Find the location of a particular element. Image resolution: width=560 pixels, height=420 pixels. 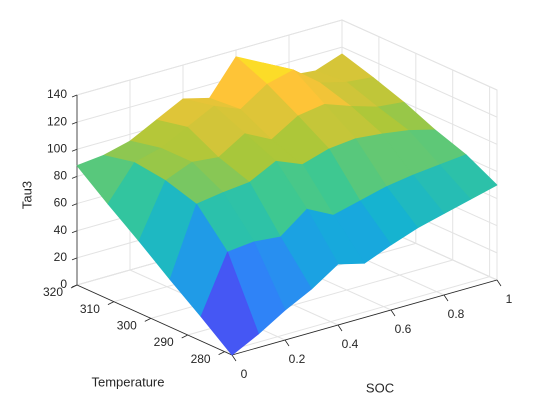

z-tick-label: 80 is located at coordinates (61, 176).